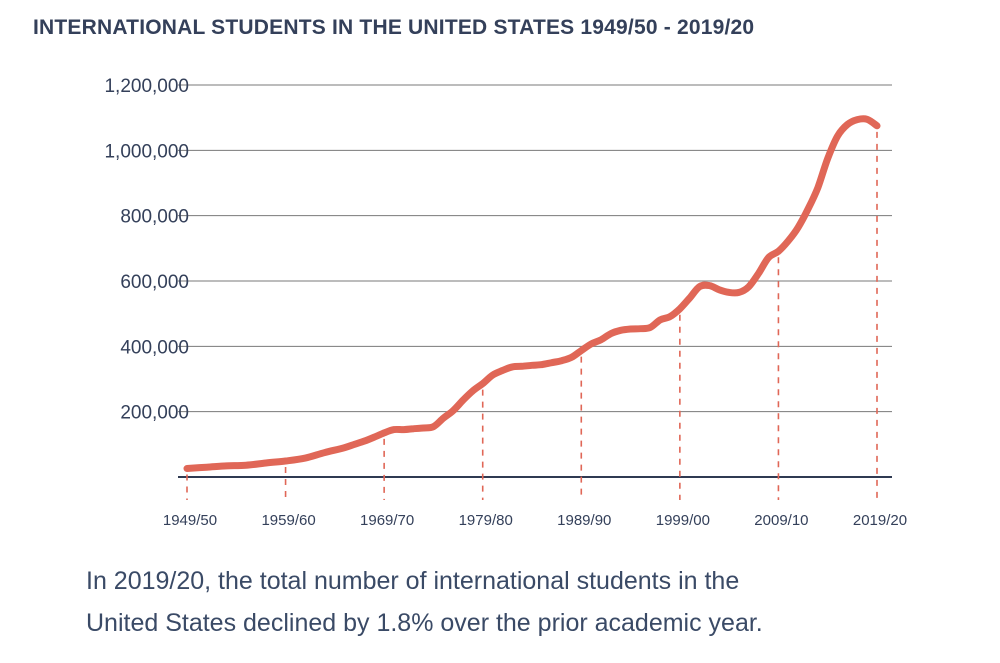 The height and width of the screenshot is (663, 1000). I want to click on y-tick-label: 400,000, so click(154, 347).